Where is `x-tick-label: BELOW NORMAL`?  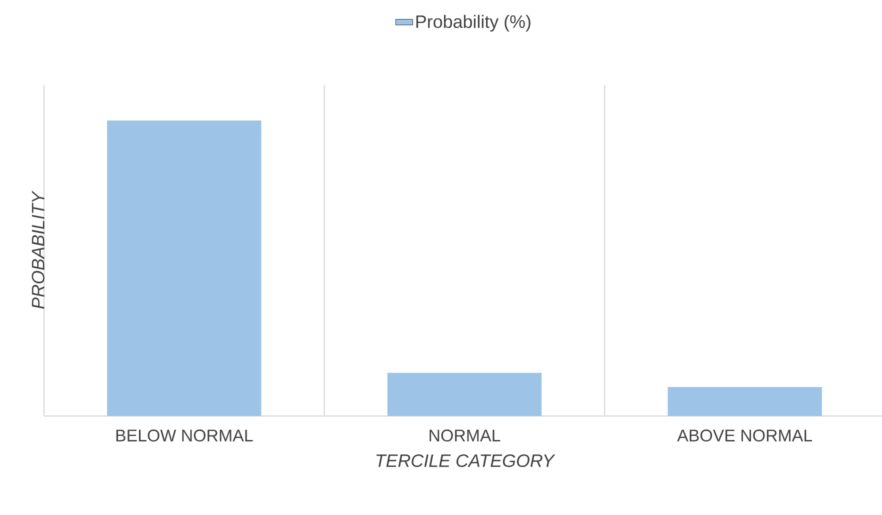 x-tick-label: BELOW NORMAL is located at coordinates (184, 436).